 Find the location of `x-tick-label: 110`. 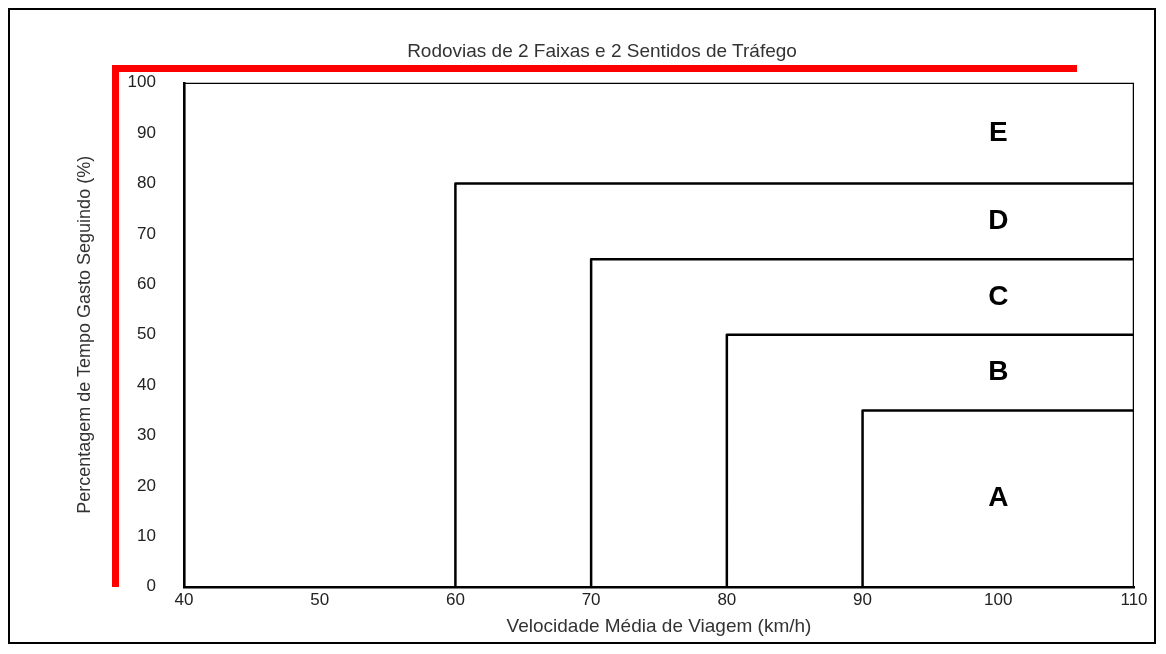

x-tick-label: 110 is located at coordinates (1134, 599).